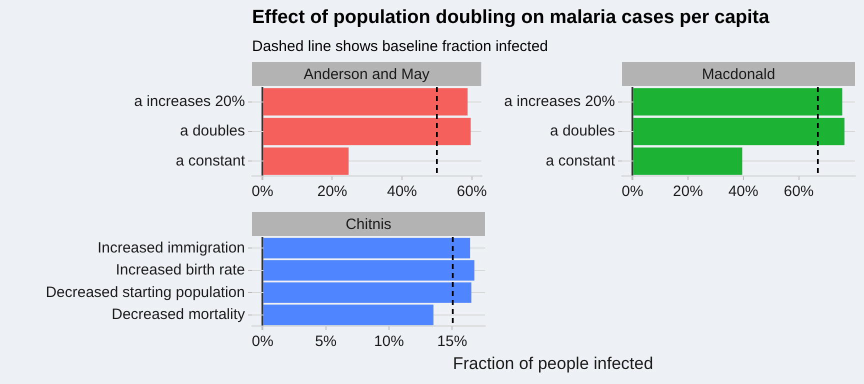 This screenshot has width=864, height=384. I want to click on y-tick-label: Increased immigration, so click(171, 247).